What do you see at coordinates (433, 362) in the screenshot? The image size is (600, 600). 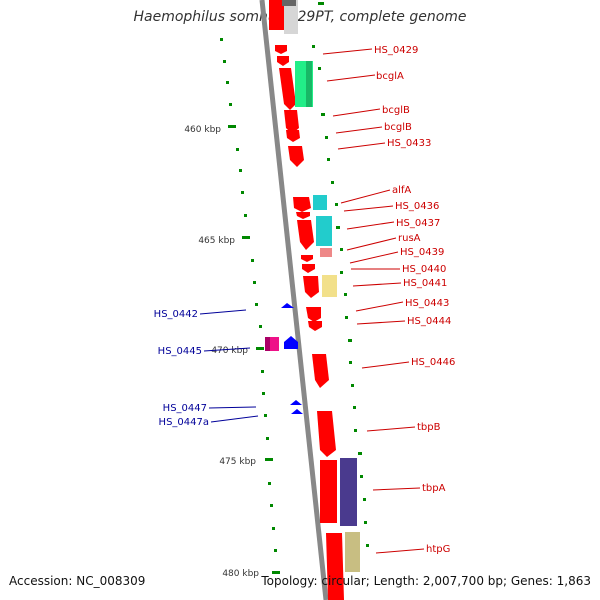 I see `gene-label: HS_0446` at bounding box center [433, 362].